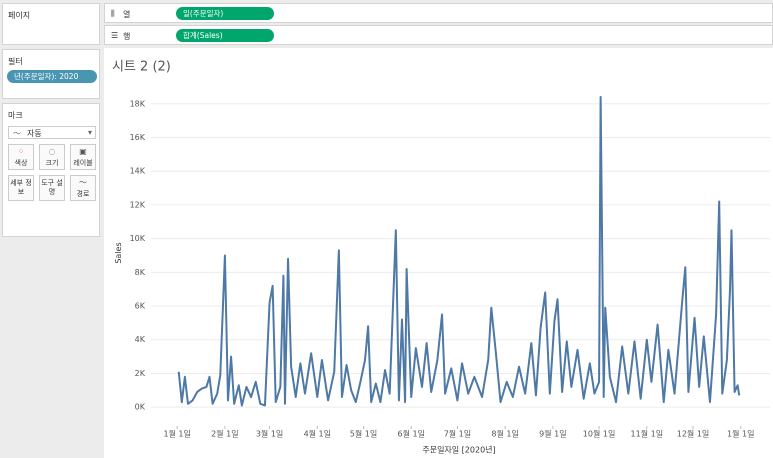 The image size is (773, 458). I want to click on x-tick-label: 4월 1일, so click(317, 434).